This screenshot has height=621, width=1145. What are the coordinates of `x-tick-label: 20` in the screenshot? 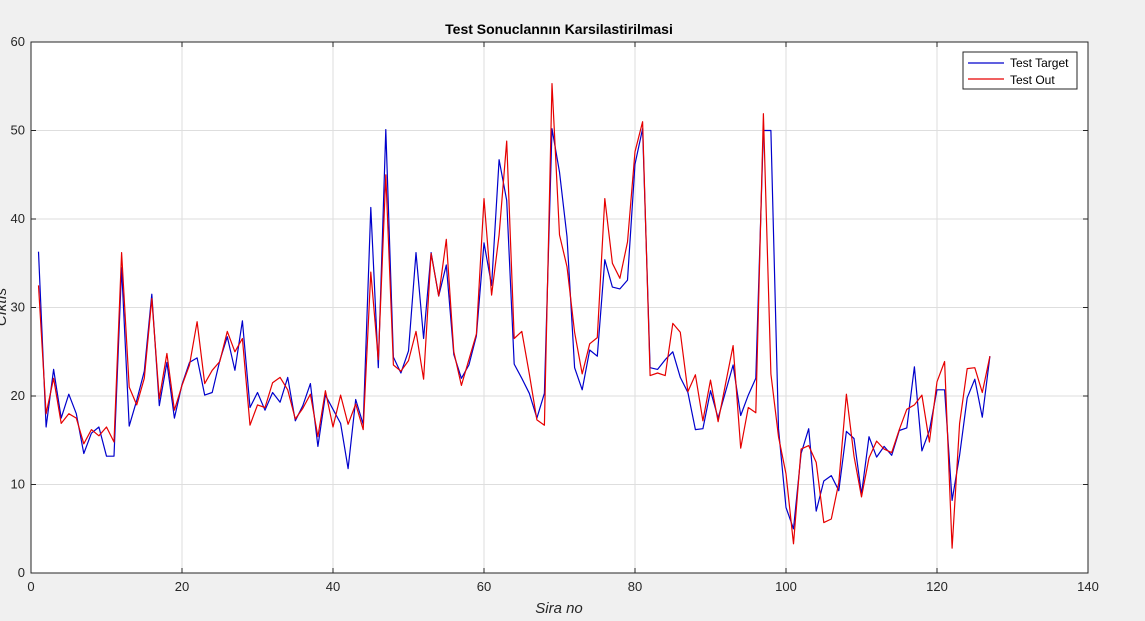 It's located at (182, 586).